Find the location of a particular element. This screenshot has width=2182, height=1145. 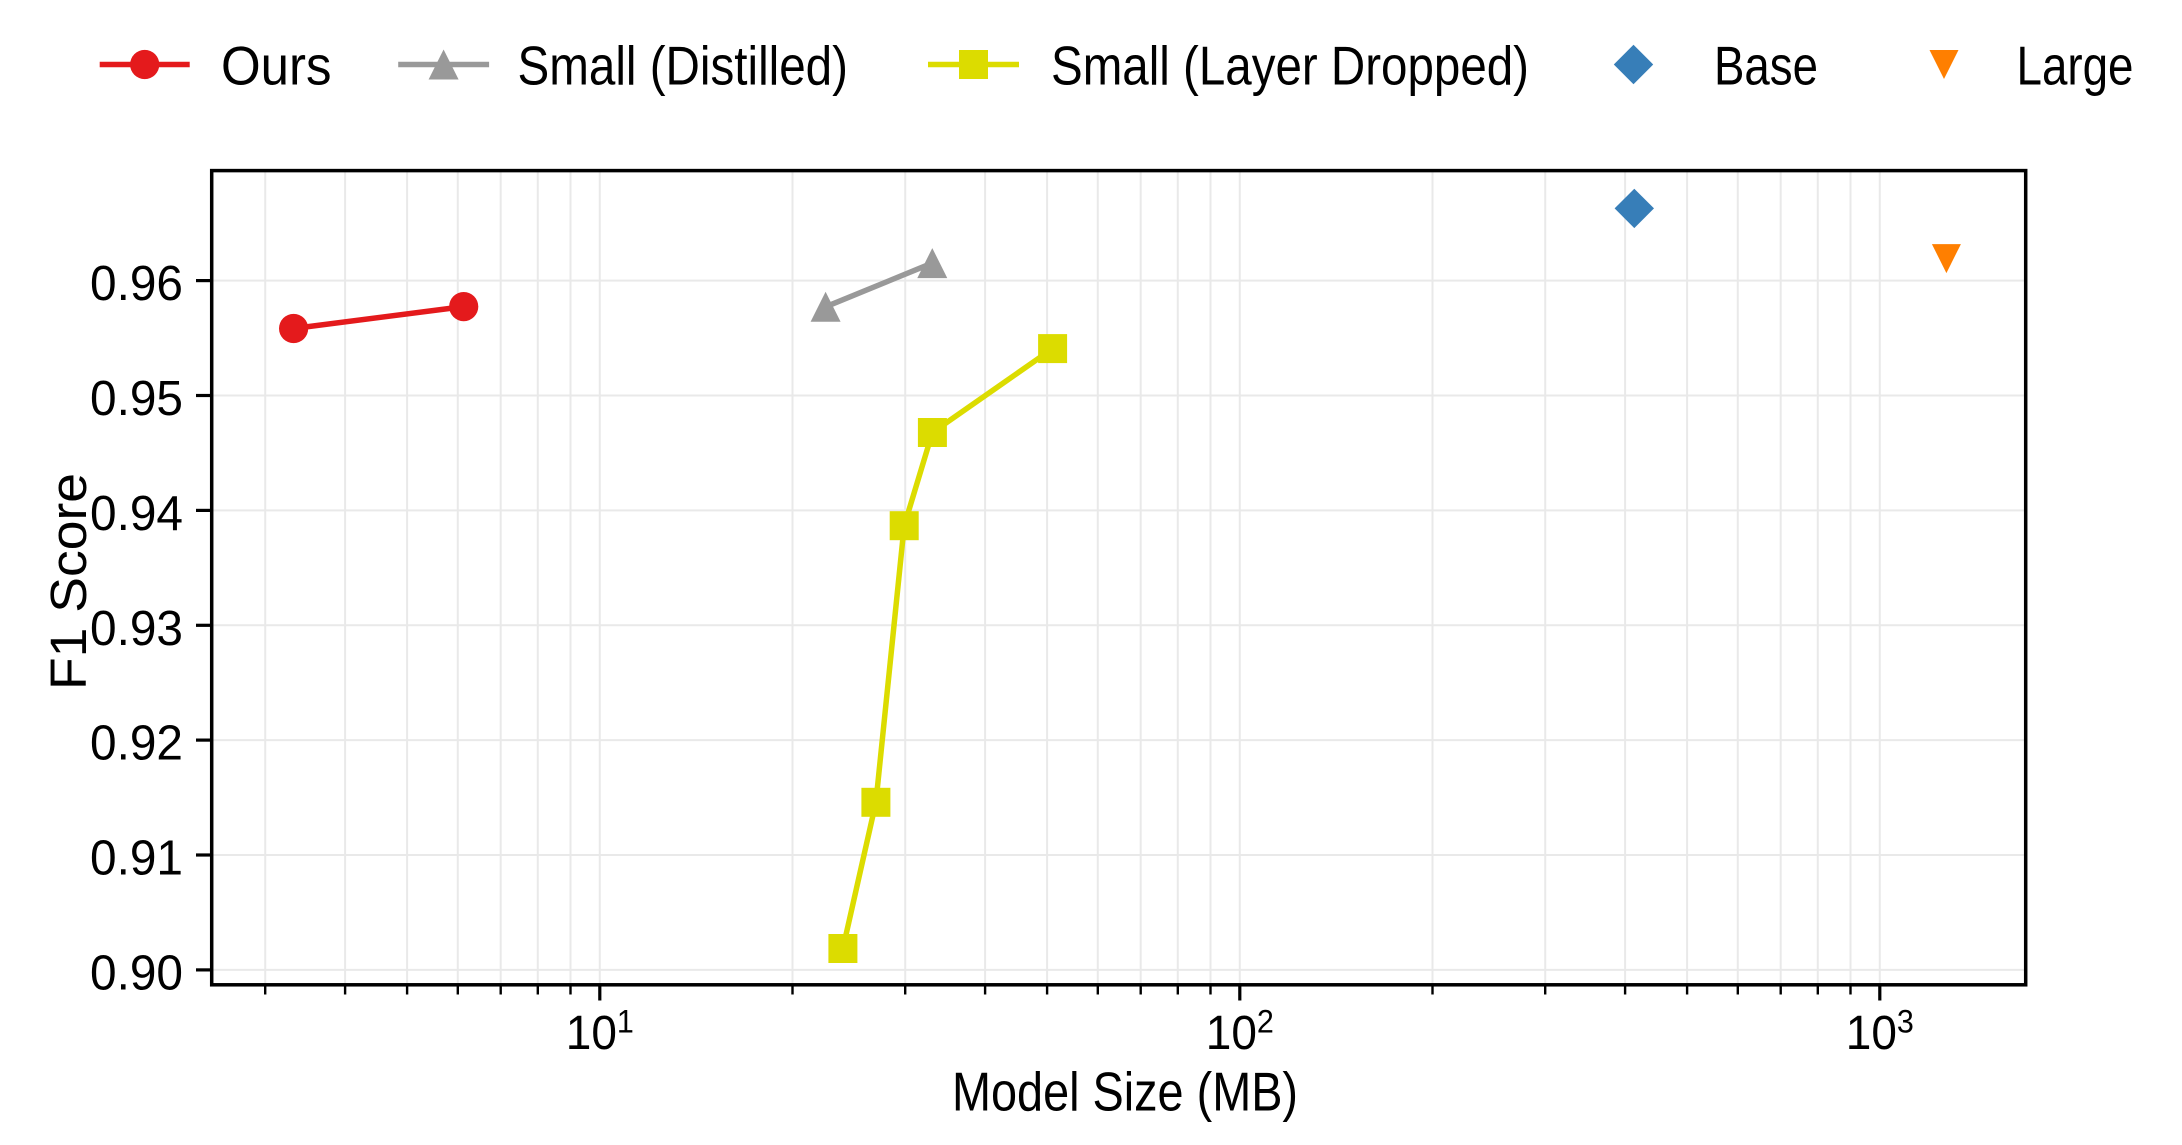

svg-text: 0.94 is located at coordinates (136, 514).